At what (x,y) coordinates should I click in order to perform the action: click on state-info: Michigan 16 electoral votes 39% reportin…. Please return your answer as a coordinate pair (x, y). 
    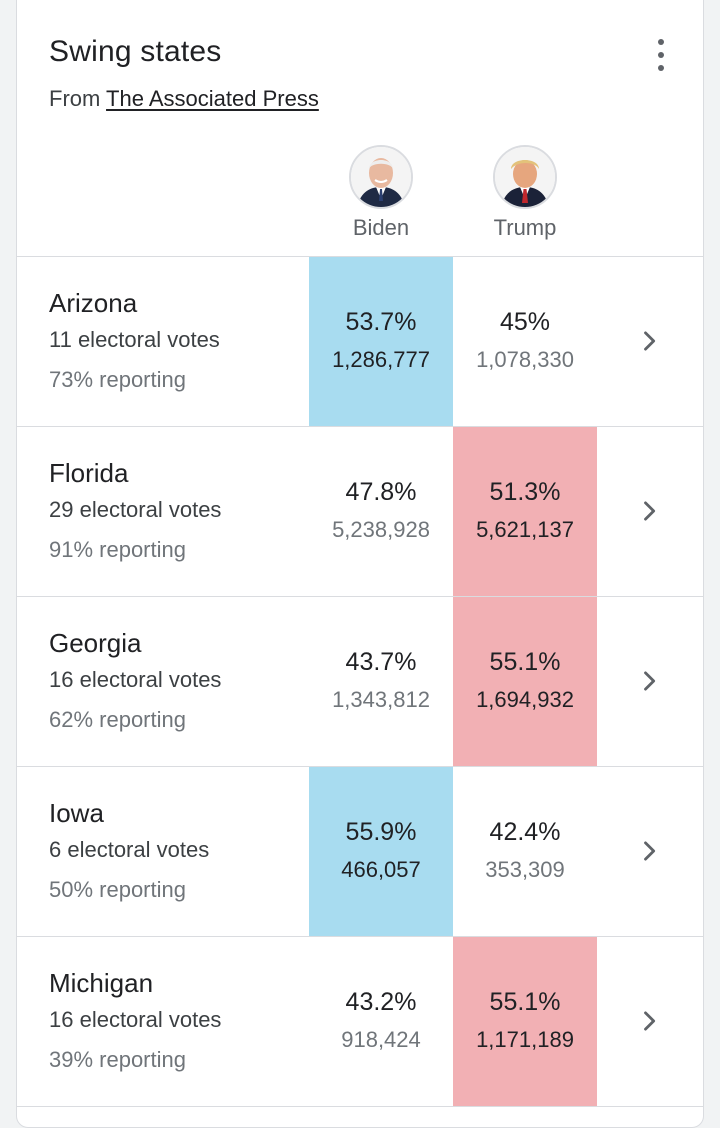
    Looking at the image, I should click on (135, 1020).